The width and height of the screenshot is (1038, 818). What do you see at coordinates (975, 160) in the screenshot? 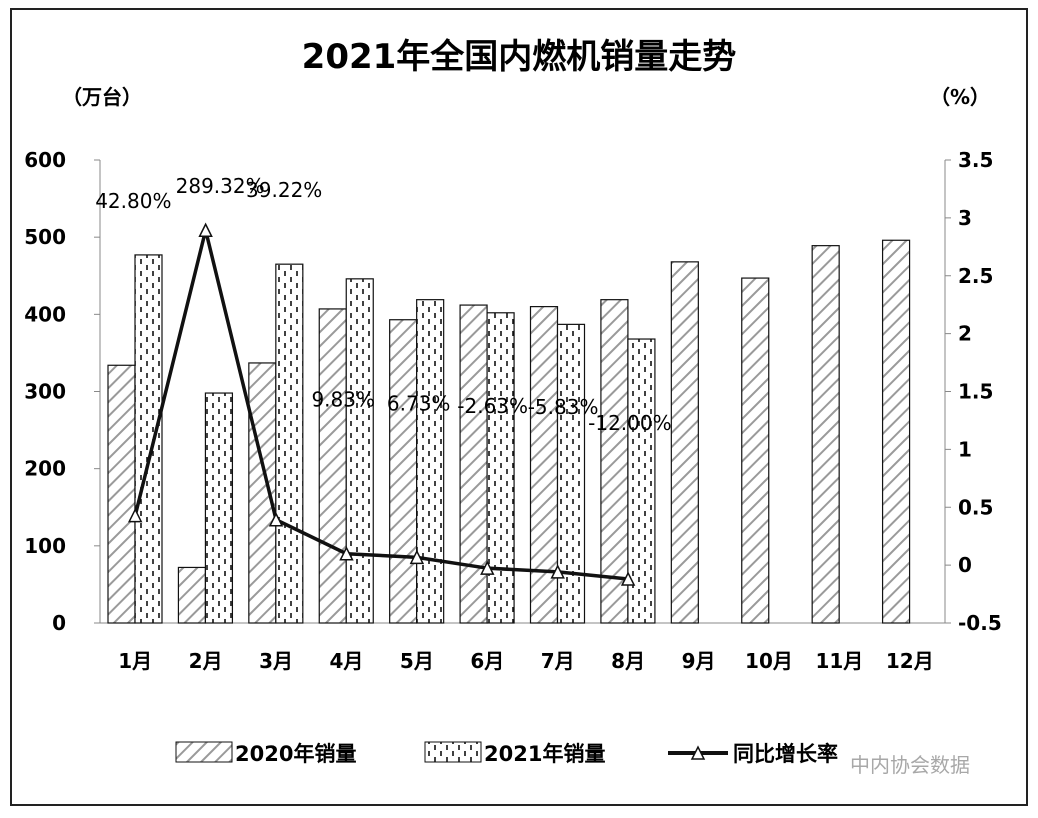
I see `y2-tick-label: 3.5` at bounding box center [975, 160].